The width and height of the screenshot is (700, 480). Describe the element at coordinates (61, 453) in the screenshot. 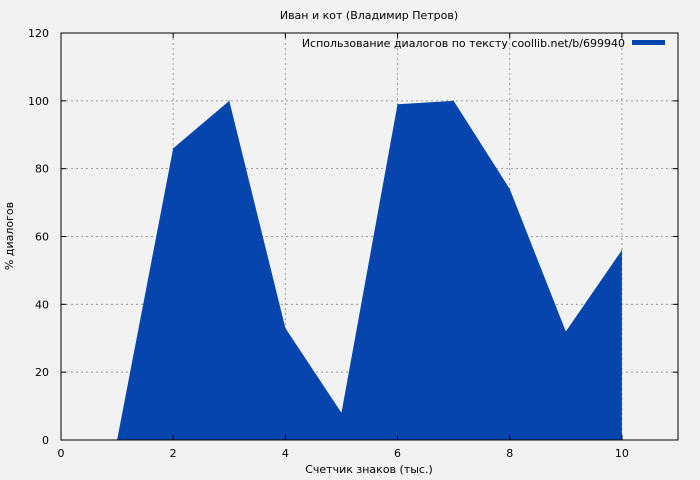

I see `x-tick-label: 0` at that location.